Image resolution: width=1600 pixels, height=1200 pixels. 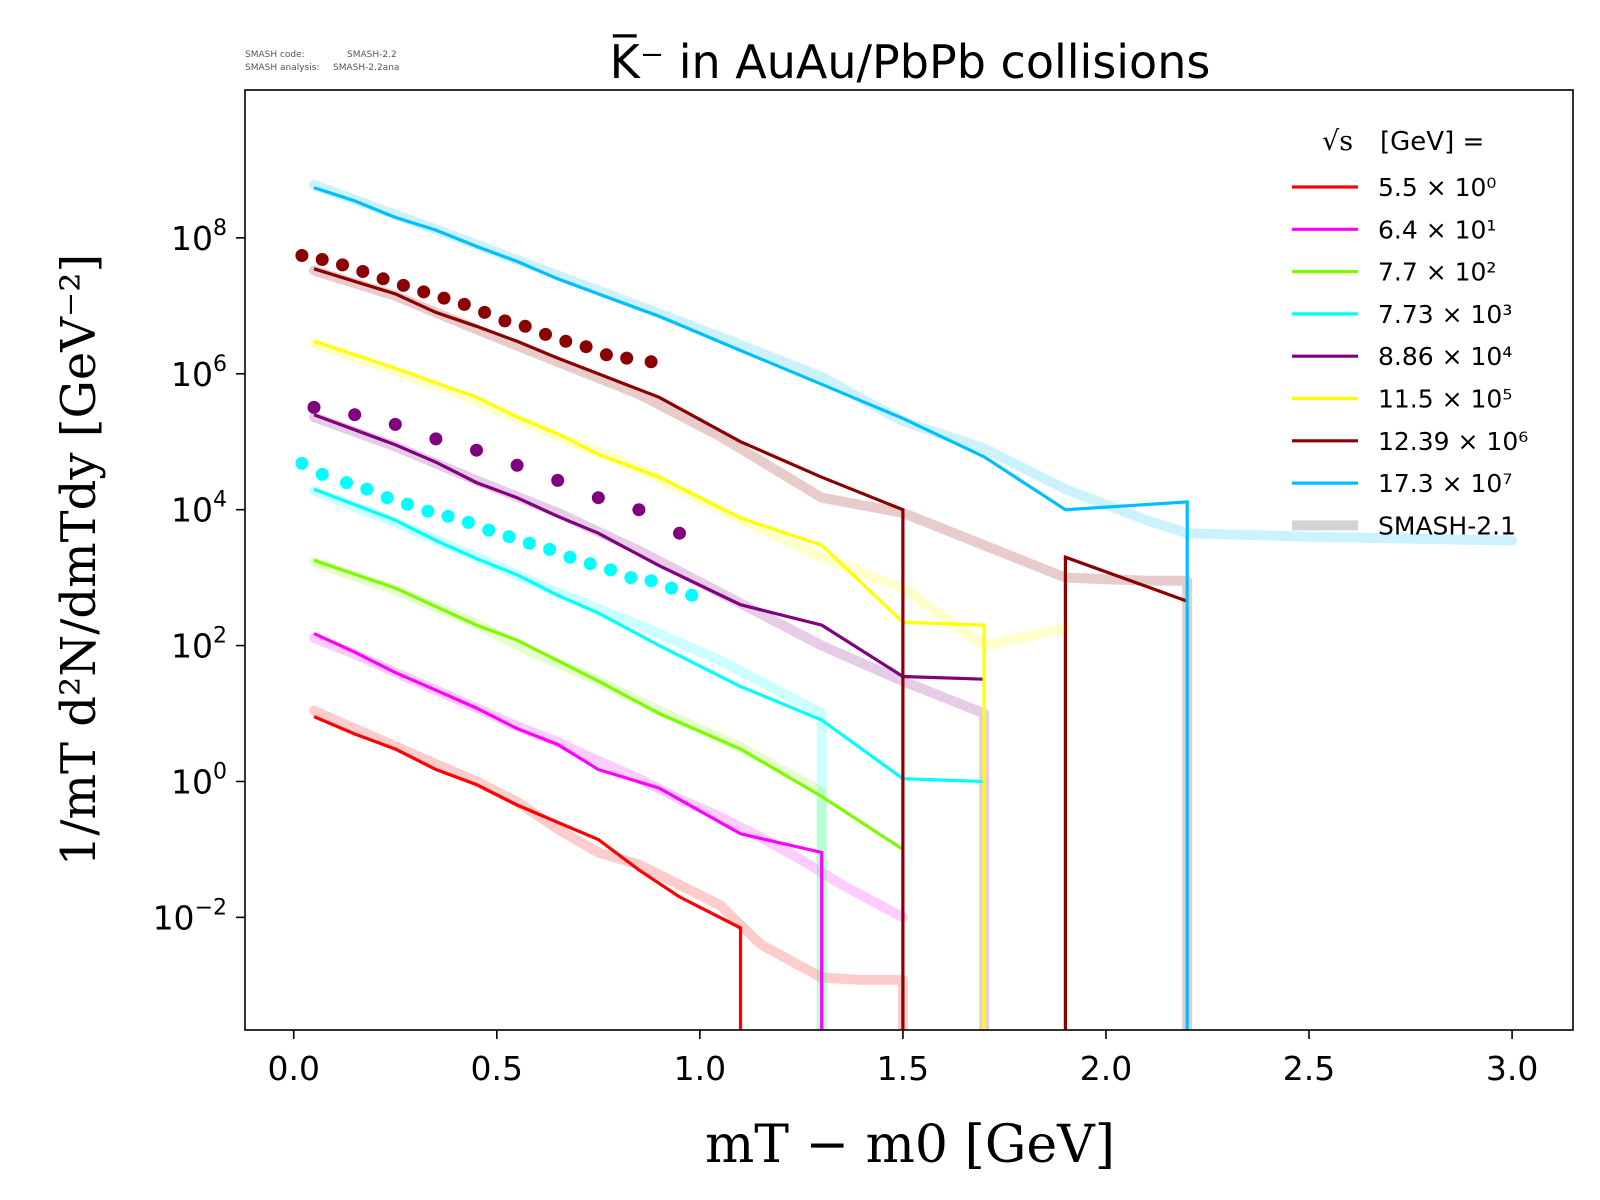 I want to click on x-tick-label: 0.5, so click(x=497, y=1068).